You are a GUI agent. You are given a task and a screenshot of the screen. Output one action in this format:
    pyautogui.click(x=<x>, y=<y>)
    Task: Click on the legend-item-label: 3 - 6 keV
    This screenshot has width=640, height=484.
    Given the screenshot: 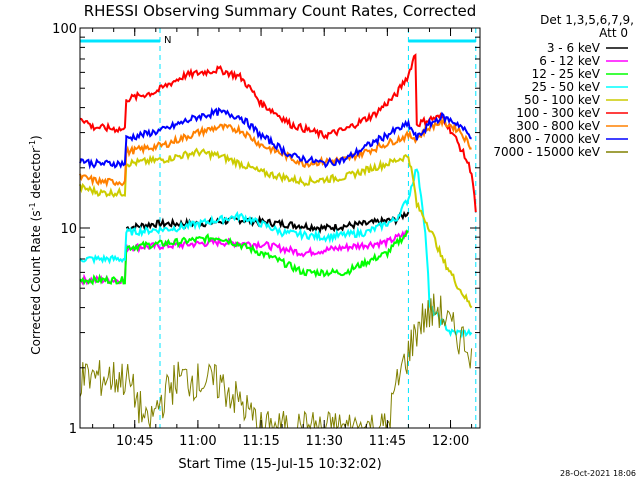 What is the action you would take?
    pyautogui.click(x=574, y=48)
    